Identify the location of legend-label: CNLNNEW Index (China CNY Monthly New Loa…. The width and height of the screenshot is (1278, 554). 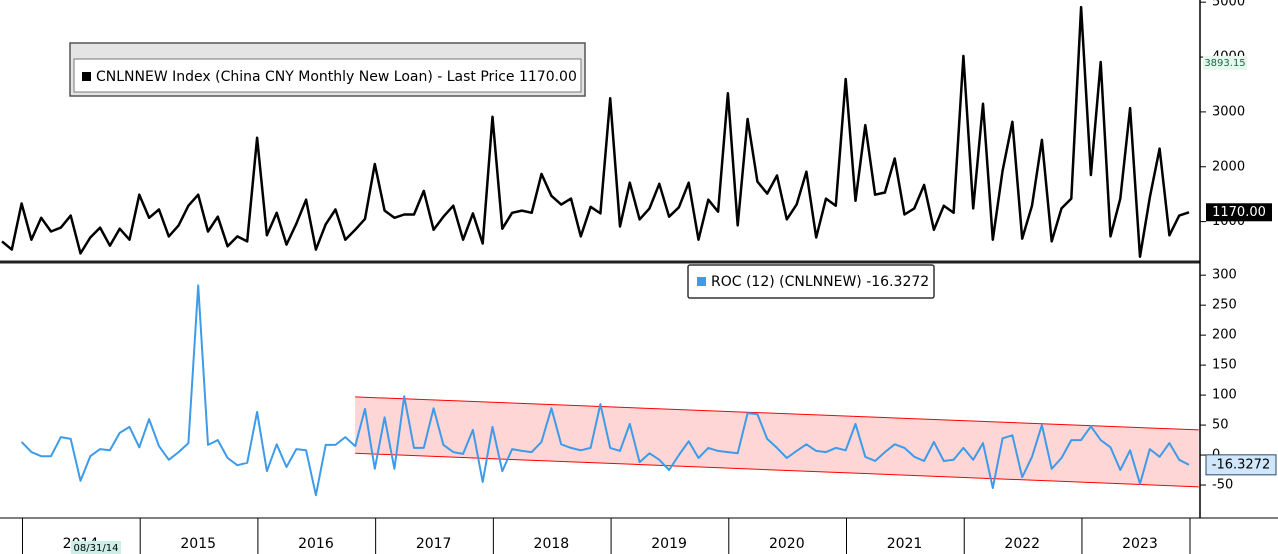
(336, 77).